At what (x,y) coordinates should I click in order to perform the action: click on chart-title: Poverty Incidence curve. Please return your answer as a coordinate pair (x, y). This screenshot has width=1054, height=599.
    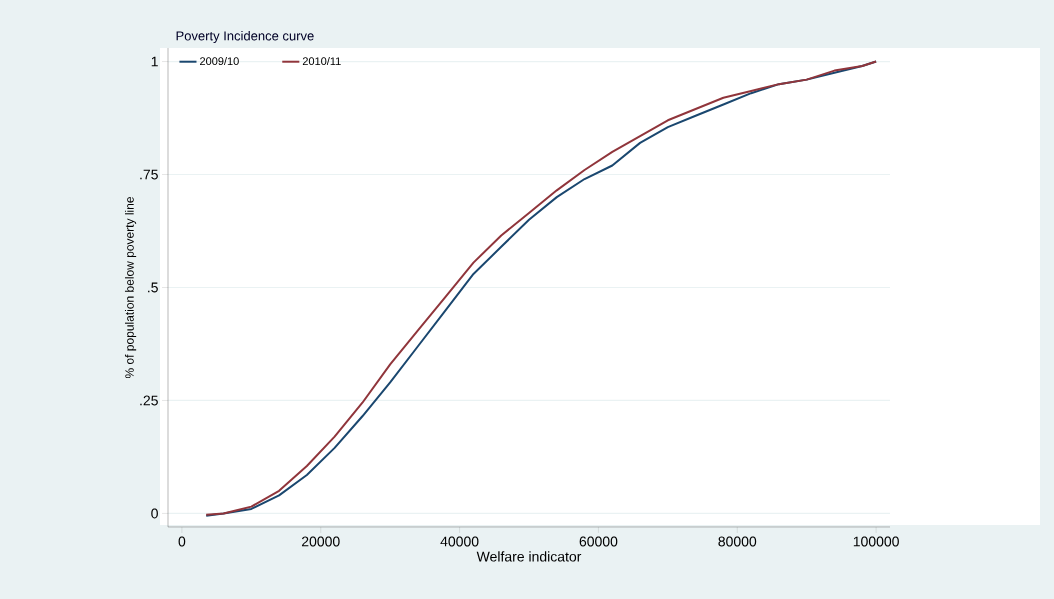
    Looking at the image, I should click on (245, 37).